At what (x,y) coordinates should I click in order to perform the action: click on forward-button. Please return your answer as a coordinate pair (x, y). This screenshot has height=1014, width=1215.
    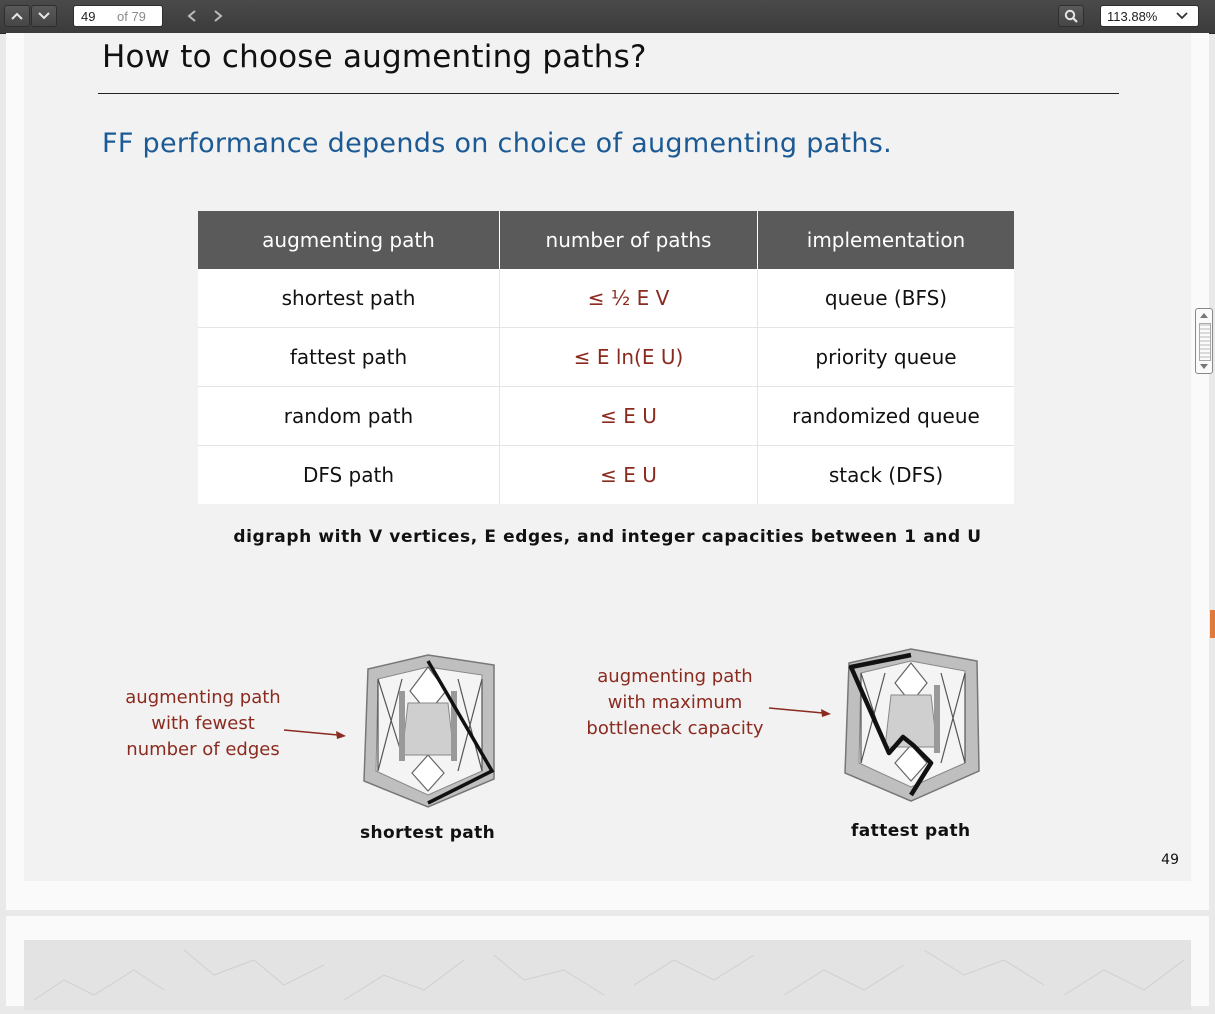
    Looking at the image, I should click on (218, 16).